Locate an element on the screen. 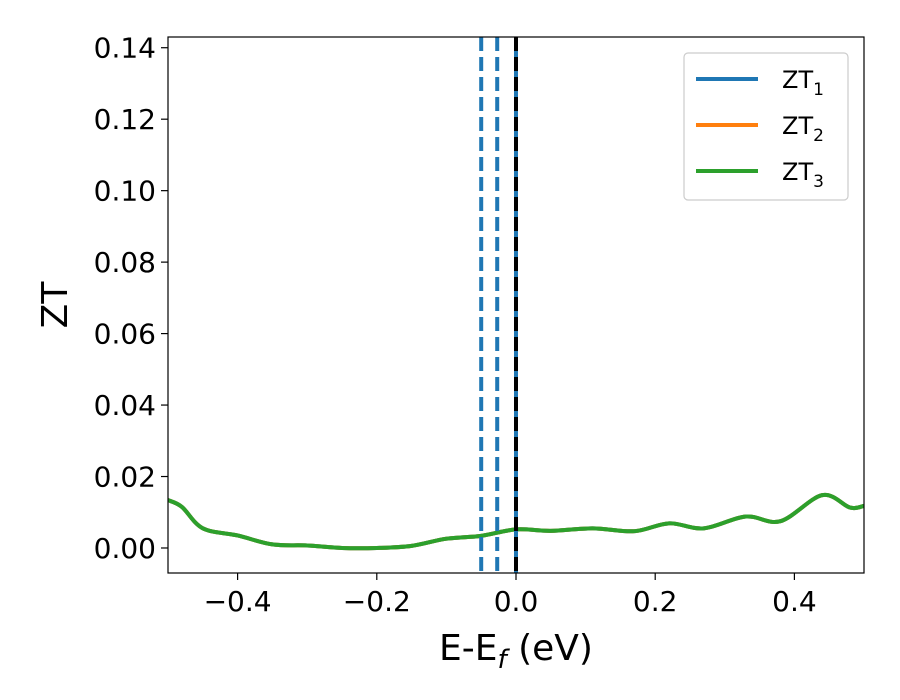 Image resolution: width=900 pixels, height=700 pixels. legend: ZT1 ZT2 ZT3 is located at coordinates (766, 126).